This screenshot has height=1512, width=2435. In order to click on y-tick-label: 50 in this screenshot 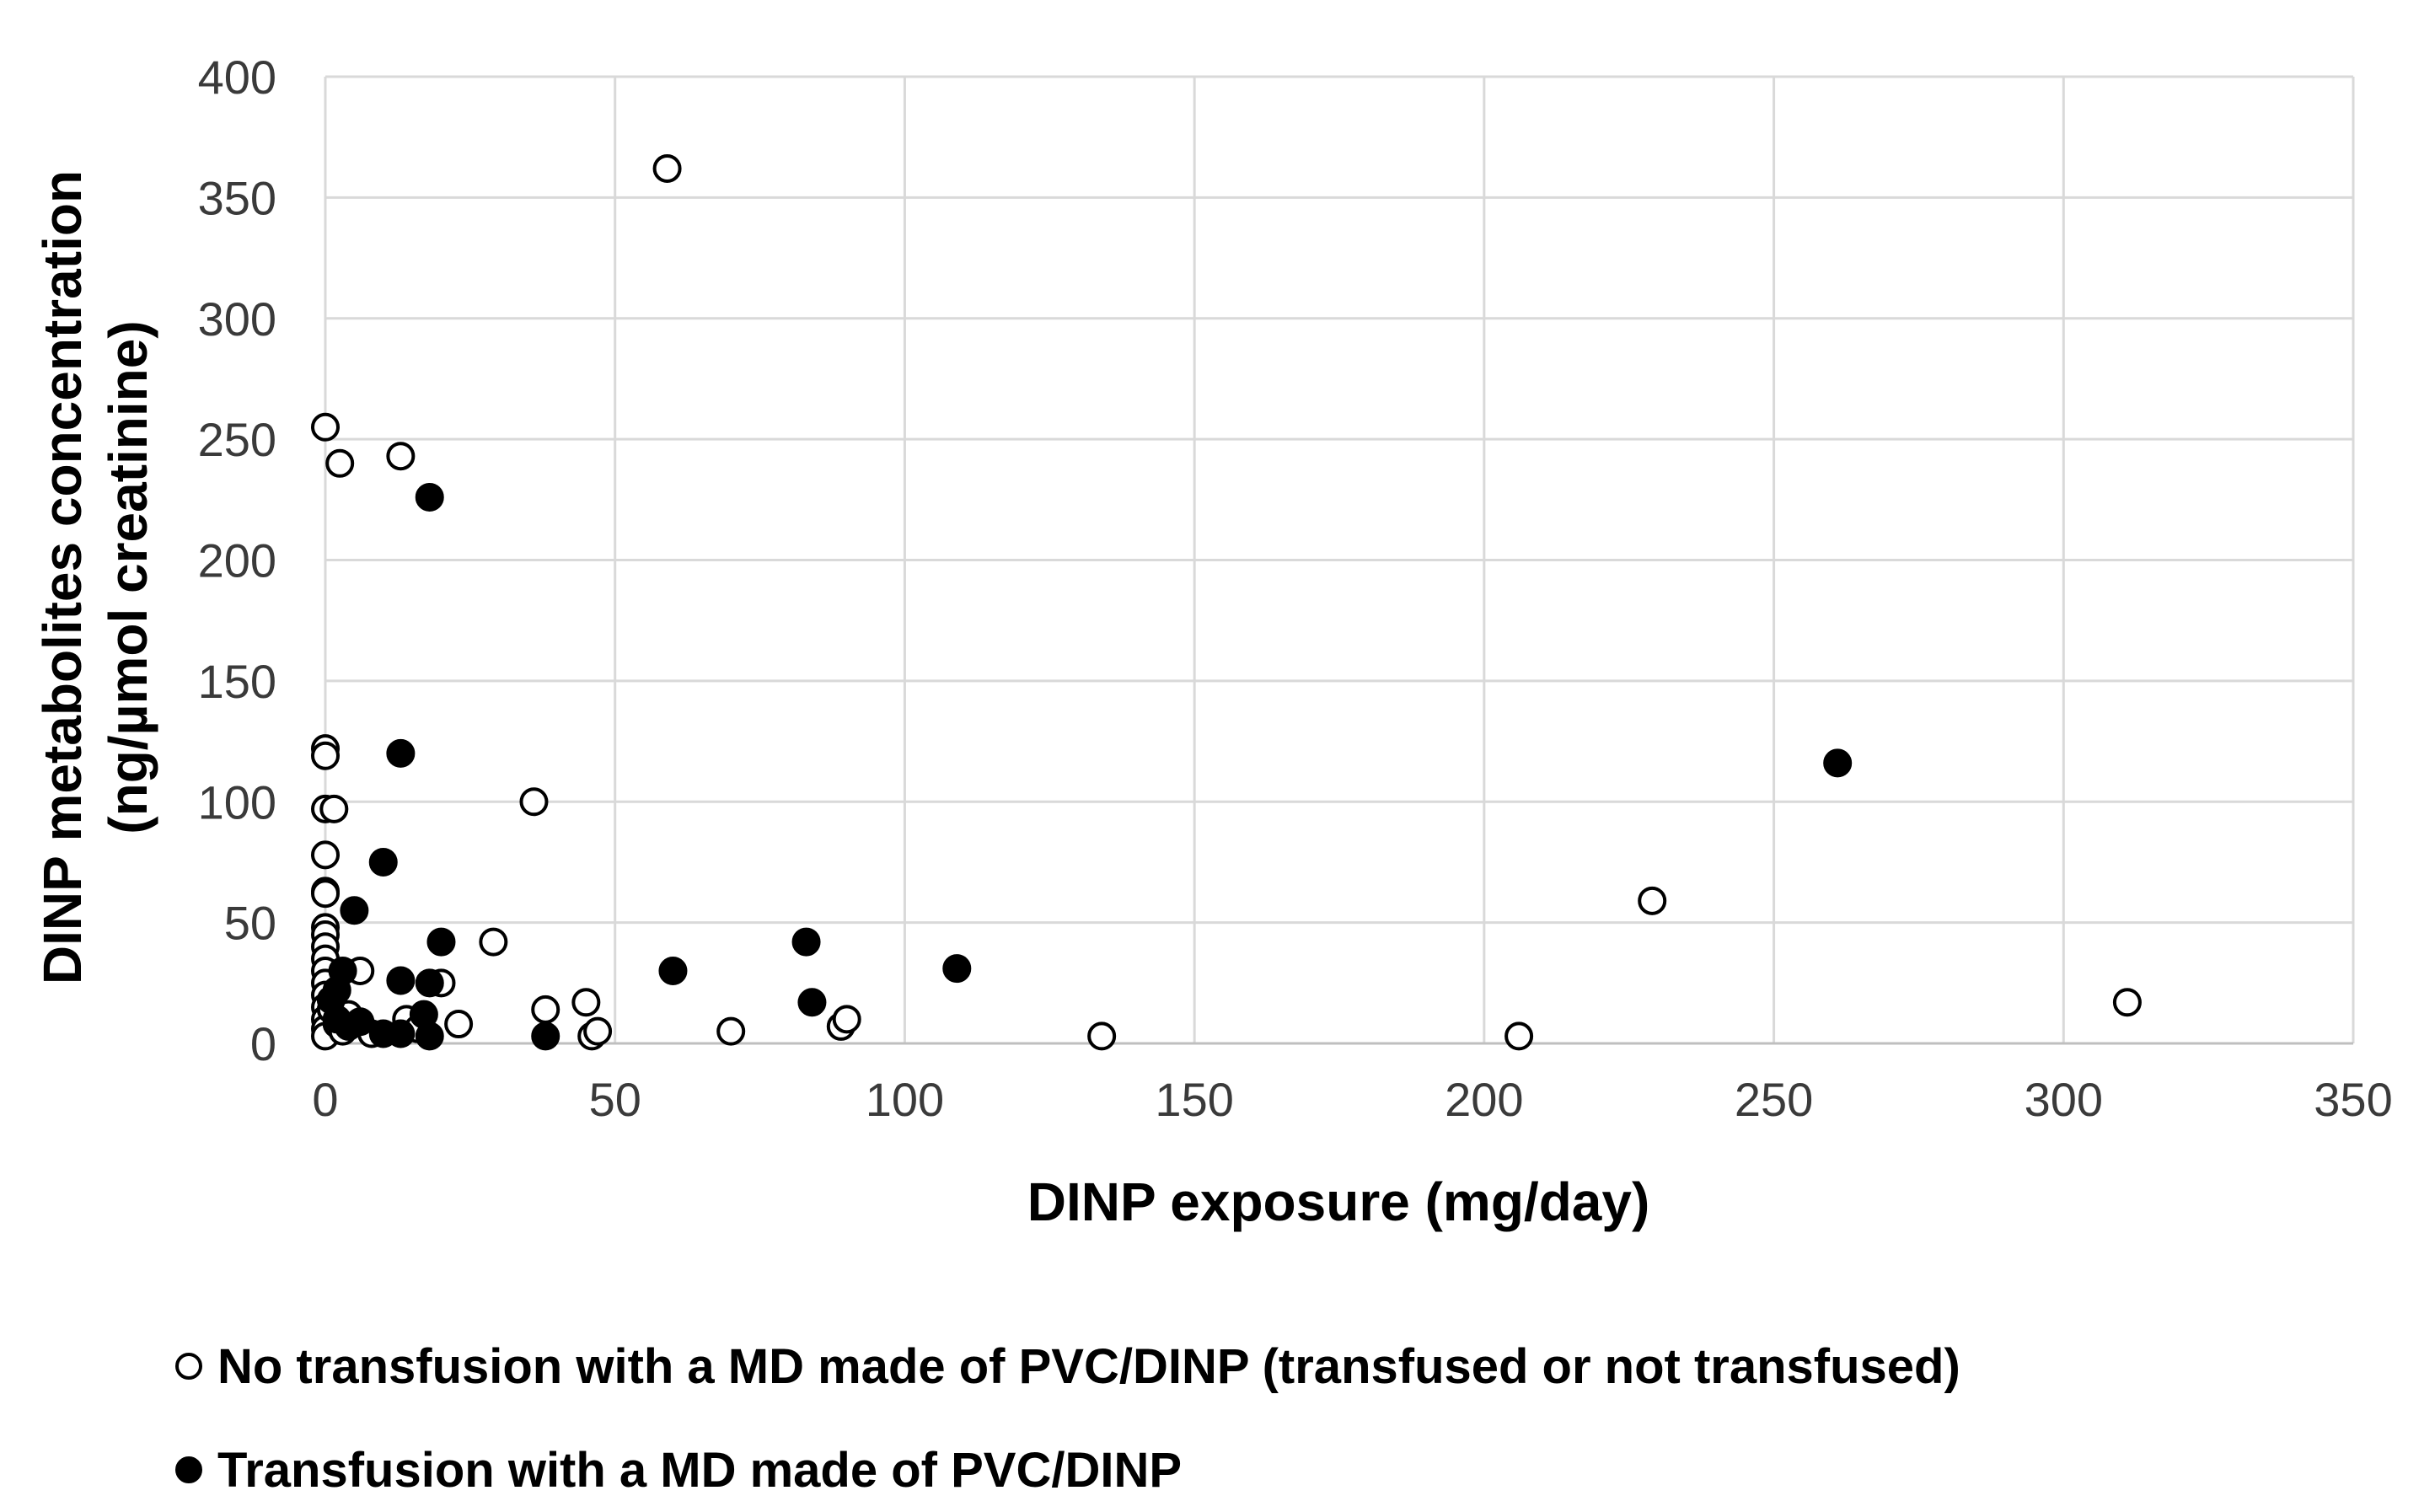, I will do `click(250, 923)`.